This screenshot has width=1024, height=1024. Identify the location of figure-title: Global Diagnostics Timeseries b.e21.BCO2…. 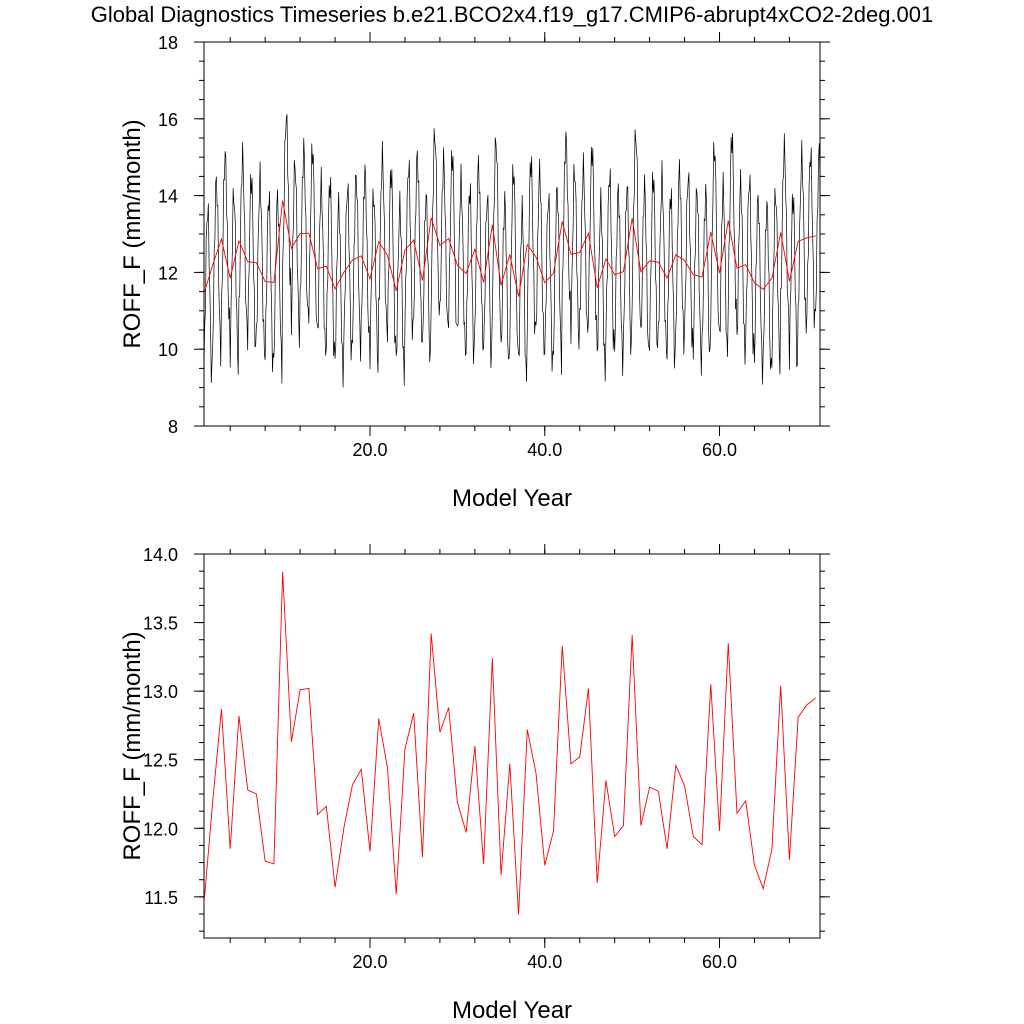
(512, 14).